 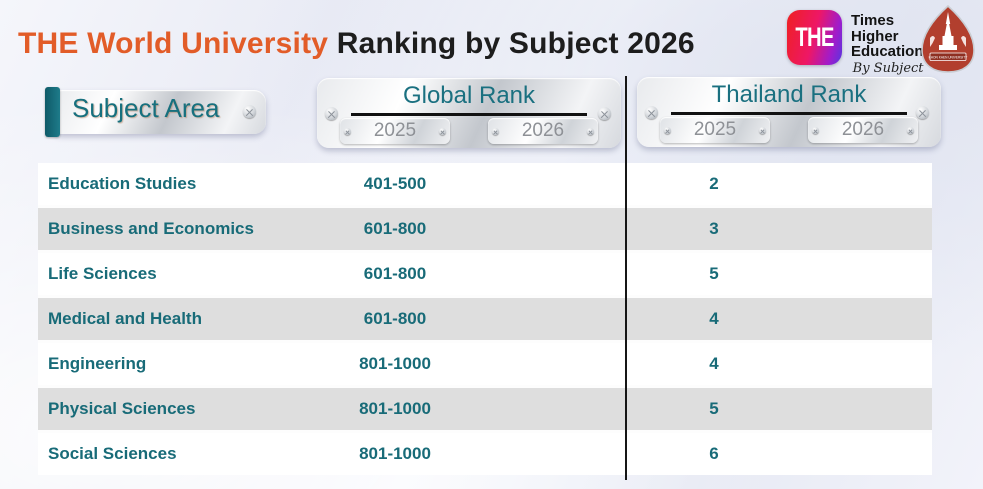 I want to click on table-row: Medical and Health 601-800 4, so click(x=485, y=319).